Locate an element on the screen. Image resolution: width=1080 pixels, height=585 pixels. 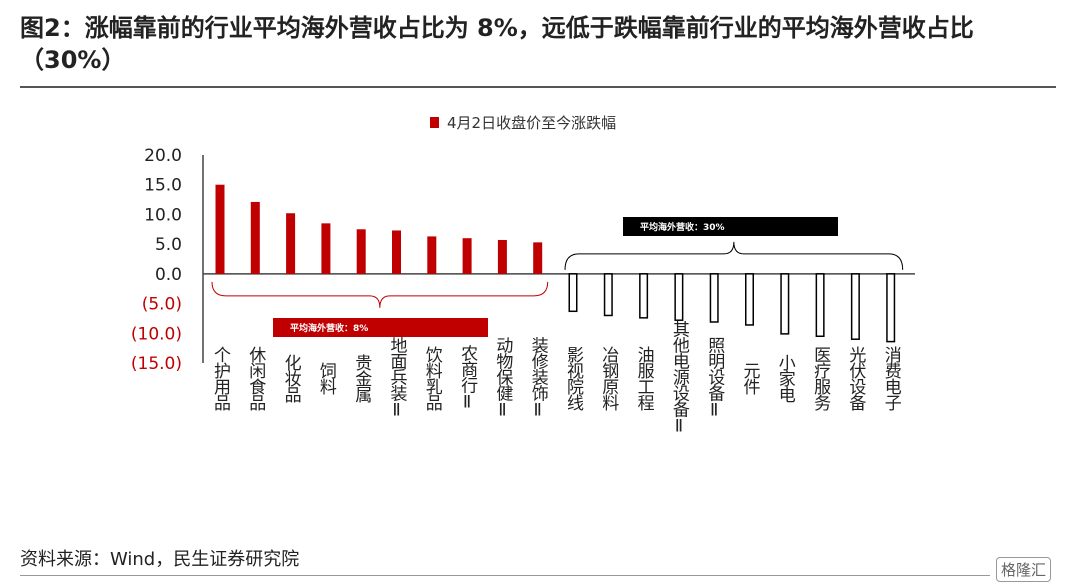
bracket-down is located at coordinates (734, 255).